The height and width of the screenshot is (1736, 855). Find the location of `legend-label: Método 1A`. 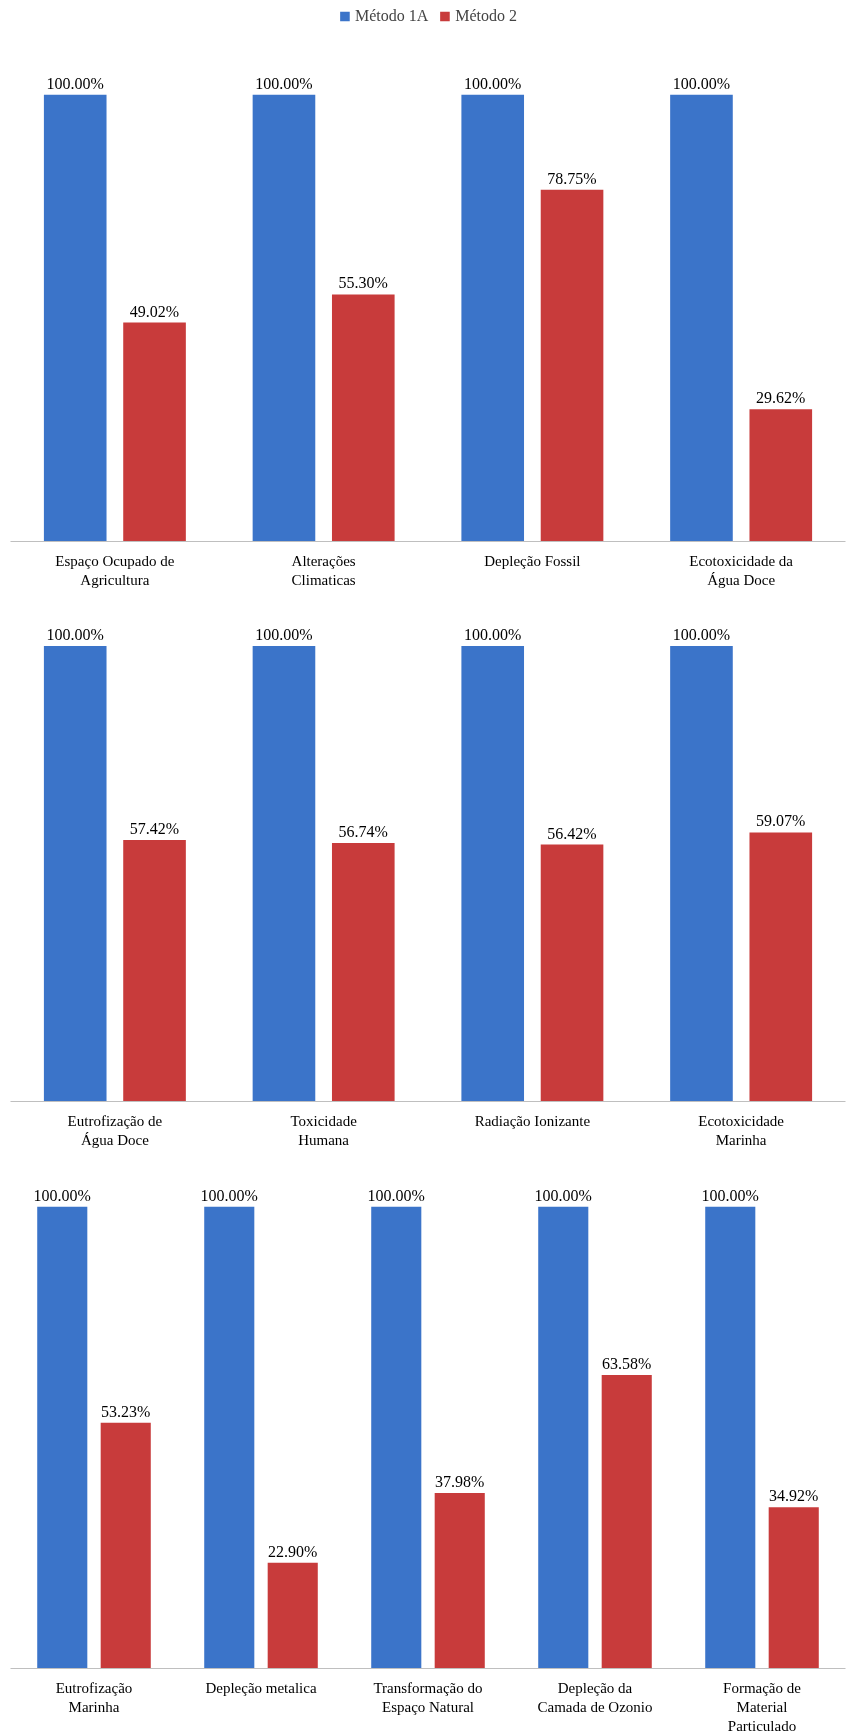

legend-label: Método 1A is located at coordinates (391, 16).